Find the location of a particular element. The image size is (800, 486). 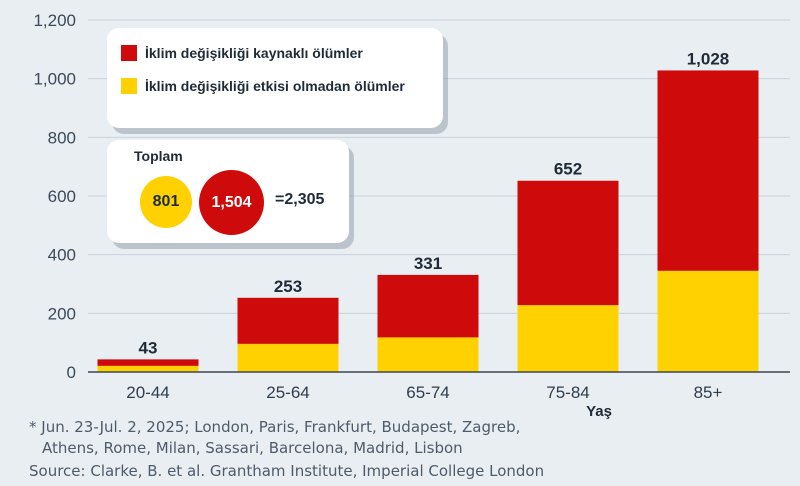

legend-label: İklim değişikliği etkisi olmadan ölümler is located at coordinates (275, 86).